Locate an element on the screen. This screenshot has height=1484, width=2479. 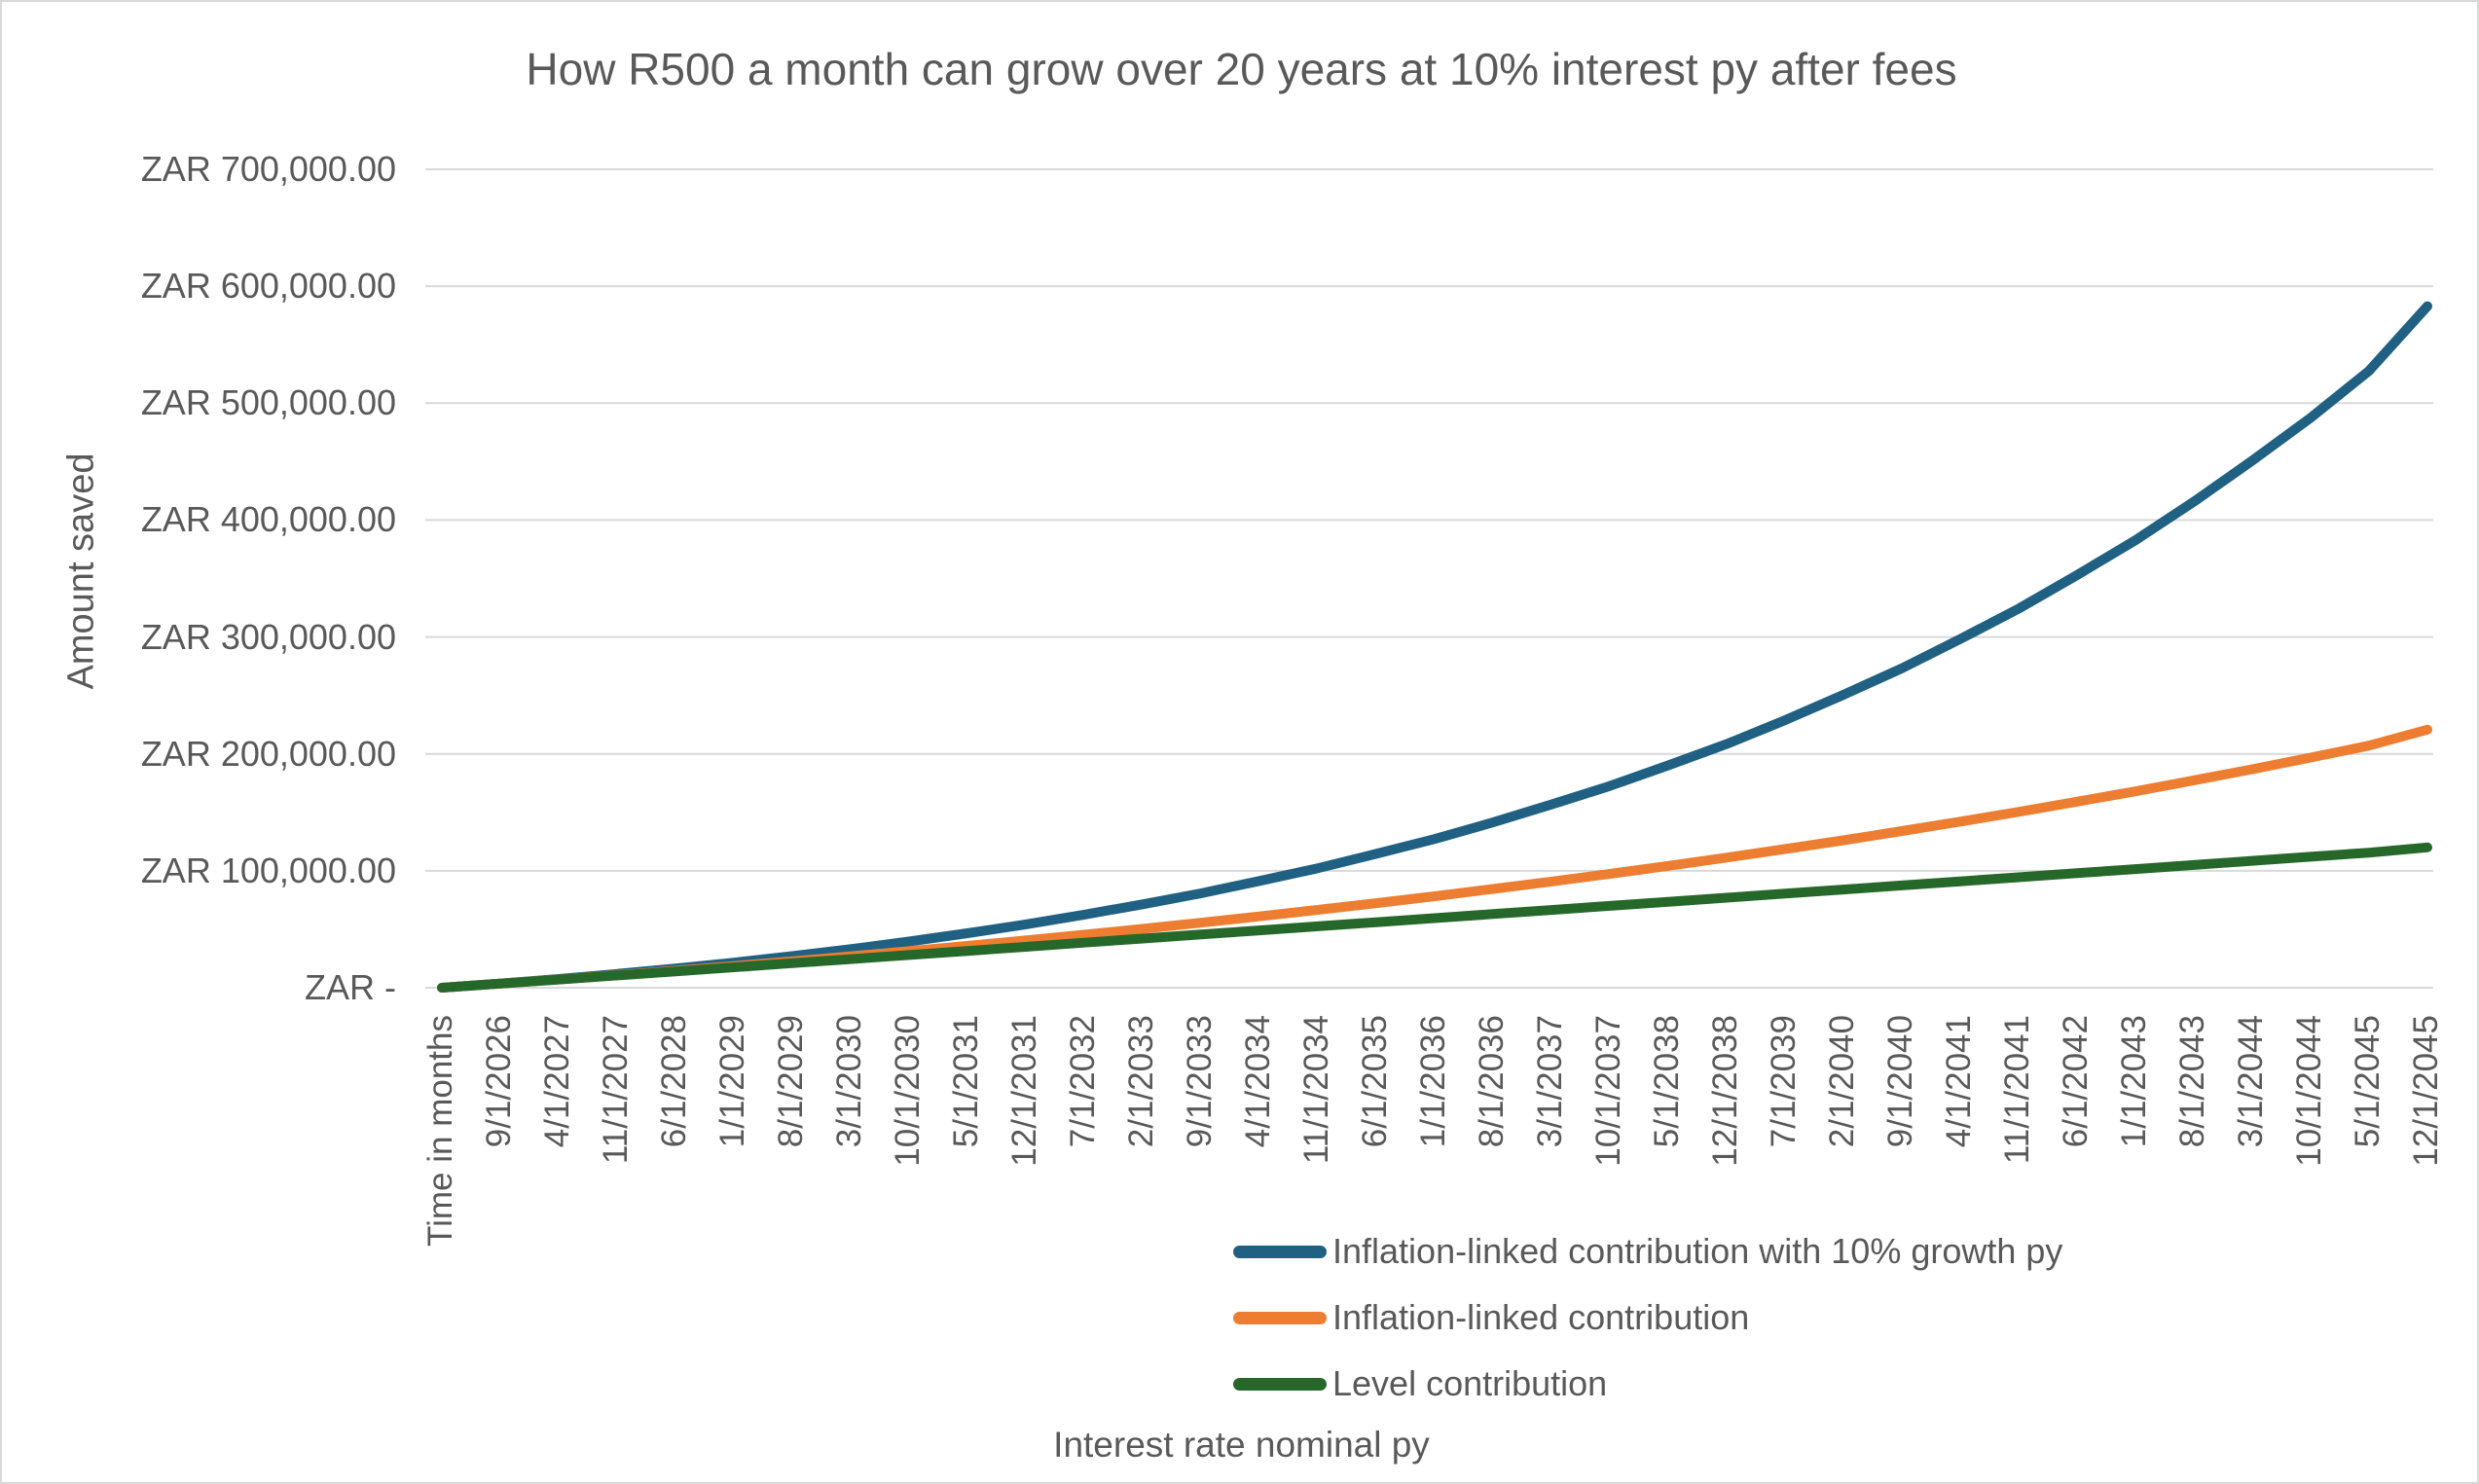
x-tick-label: 1/1/2029 is located at coordinates (732, 1081).